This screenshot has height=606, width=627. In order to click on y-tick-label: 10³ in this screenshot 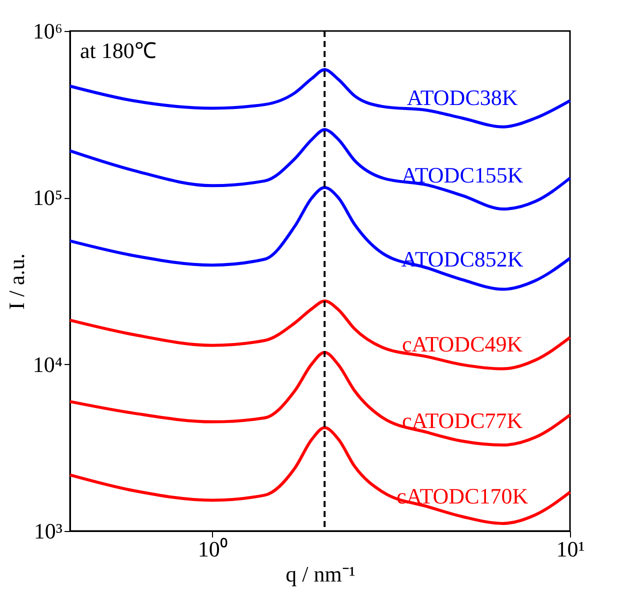, I will do `click(48, 531)`.